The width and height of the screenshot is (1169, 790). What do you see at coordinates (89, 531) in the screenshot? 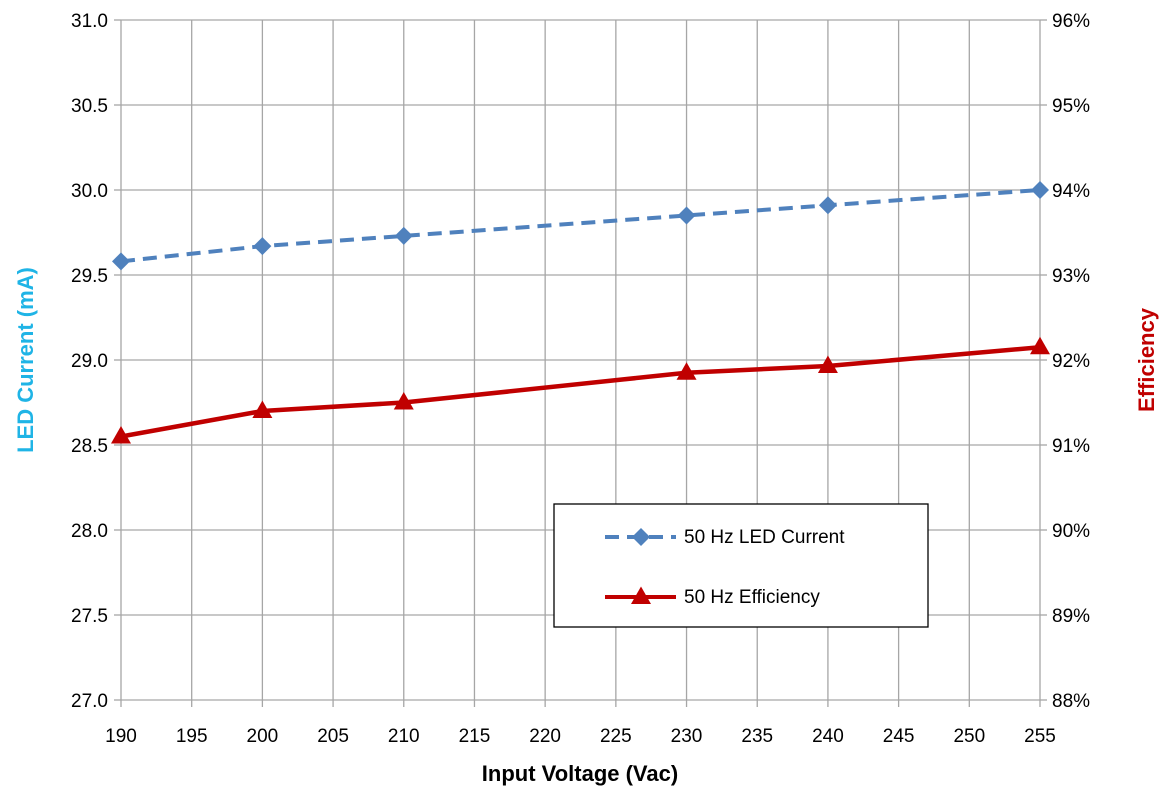
I see `y-tick-label: 28.0` at bounding box center [89, 531].